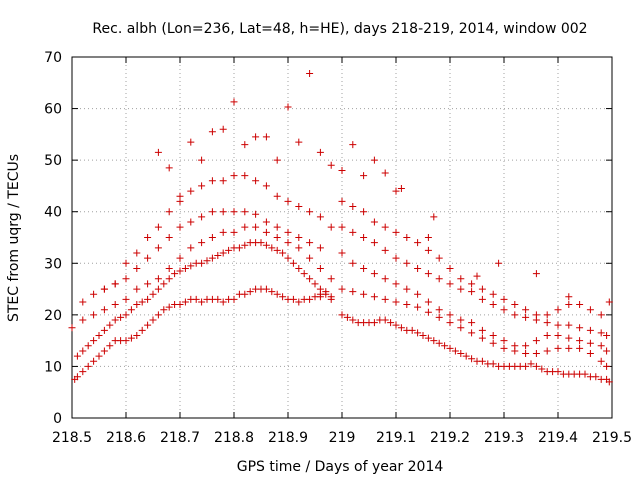 This screenshot has height=480, width=640. What do you see at coordinates (340, 467) in the screenshot?
I see `x-axis-label: GPS time / Days of year 2014` at bounding box center [340, 467].